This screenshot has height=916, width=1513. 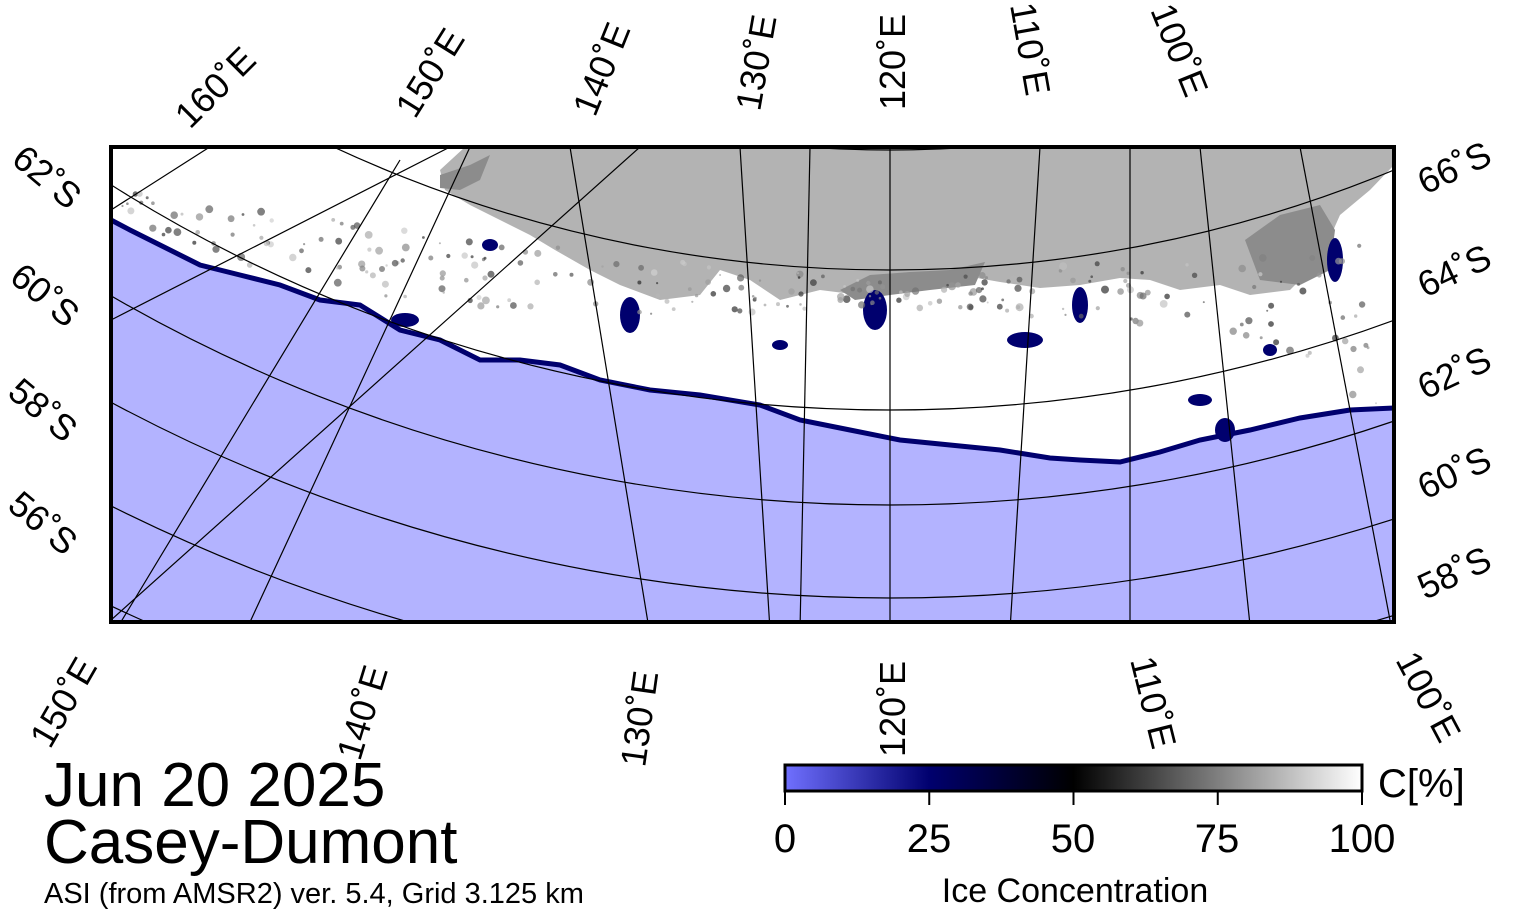 What do you see at coordinates (43, 523) in the screenshot?
I see `lat-label-left: 56˚S` at bounding box center [43, 523].